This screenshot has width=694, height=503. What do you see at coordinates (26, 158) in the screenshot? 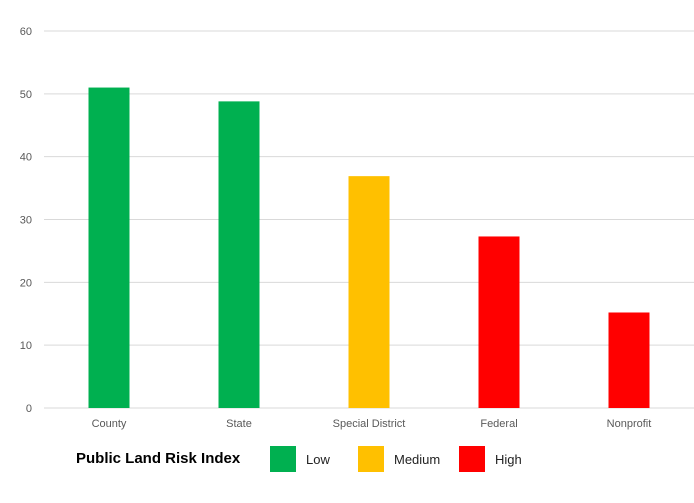
I see `y-tick-label: 40` at bounding box center [26, 158].